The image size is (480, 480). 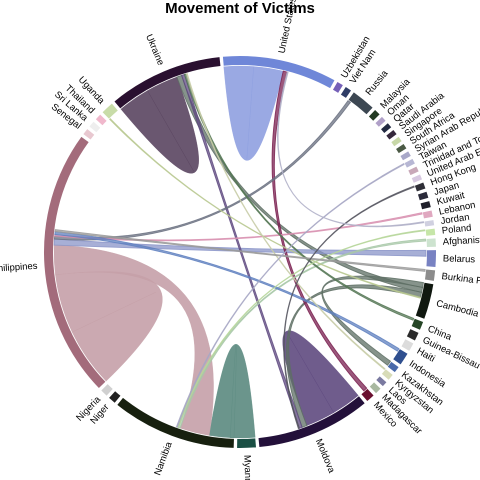 I want to click on chart-title: Movement of Victims, so click(x=240, y=8).